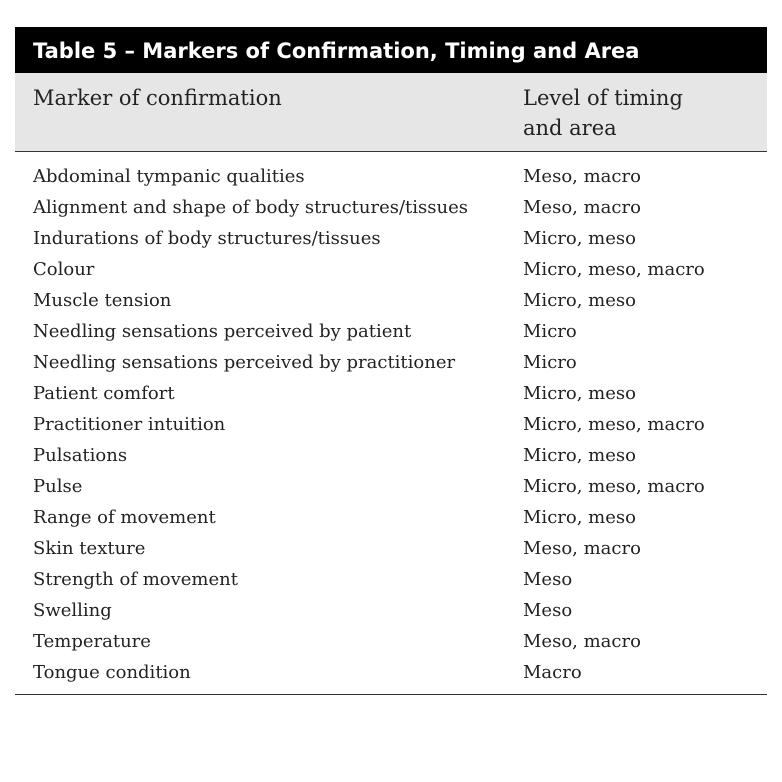 The height and width of the screenshot is (782, 782). Describe the element at coordinates (391, 517) in the screenshot. I see `table-row: Range of movement Micro, meso` at that location.